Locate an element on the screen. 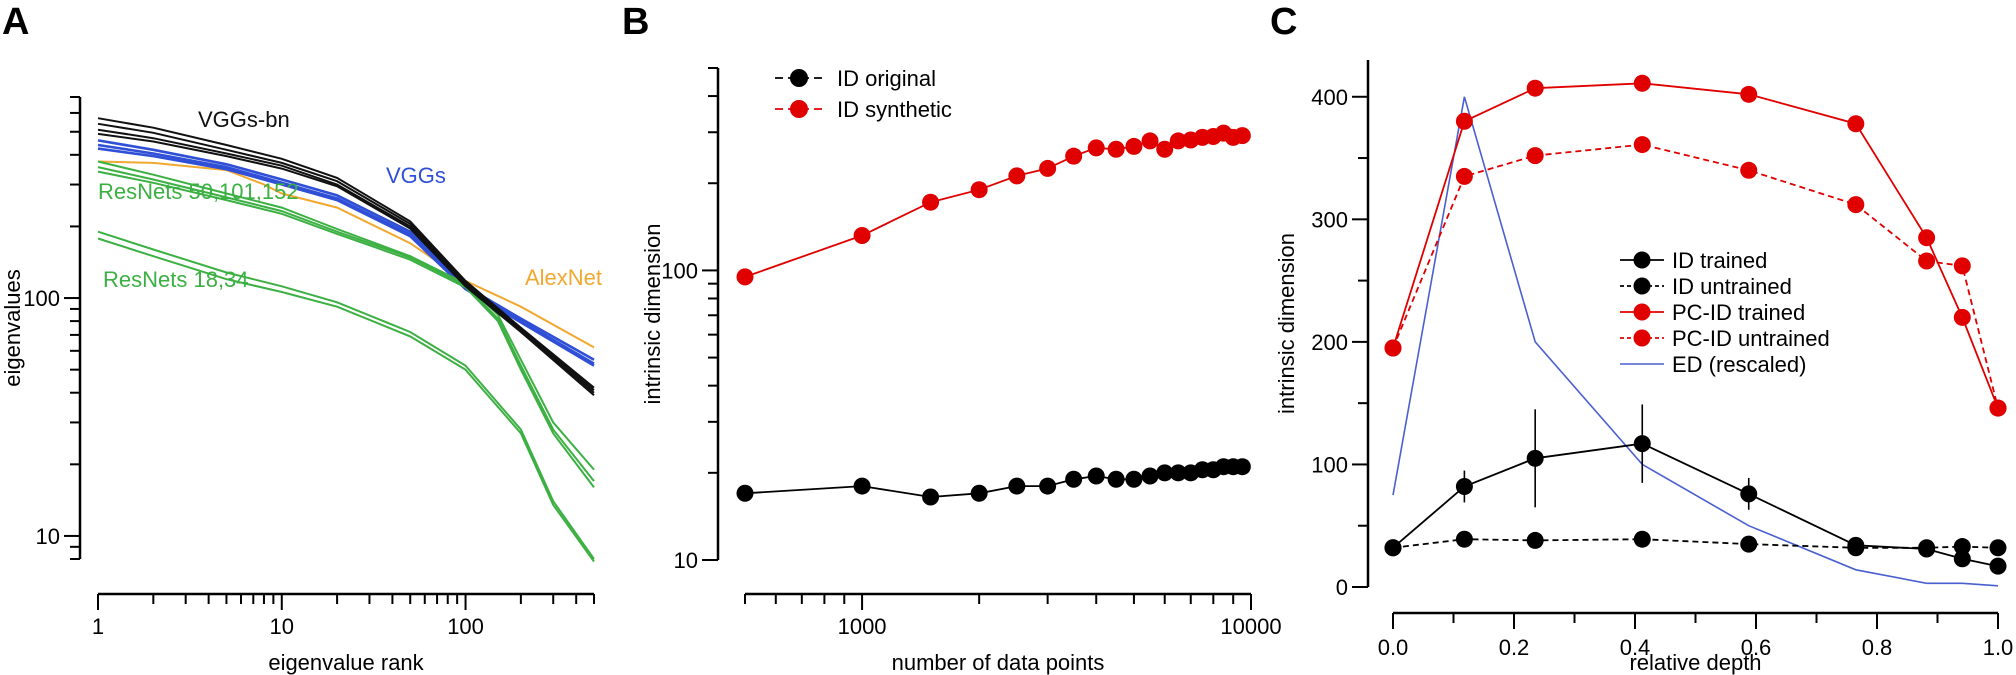  y-tick-label: 400 is located at coordinates (1329, 97).